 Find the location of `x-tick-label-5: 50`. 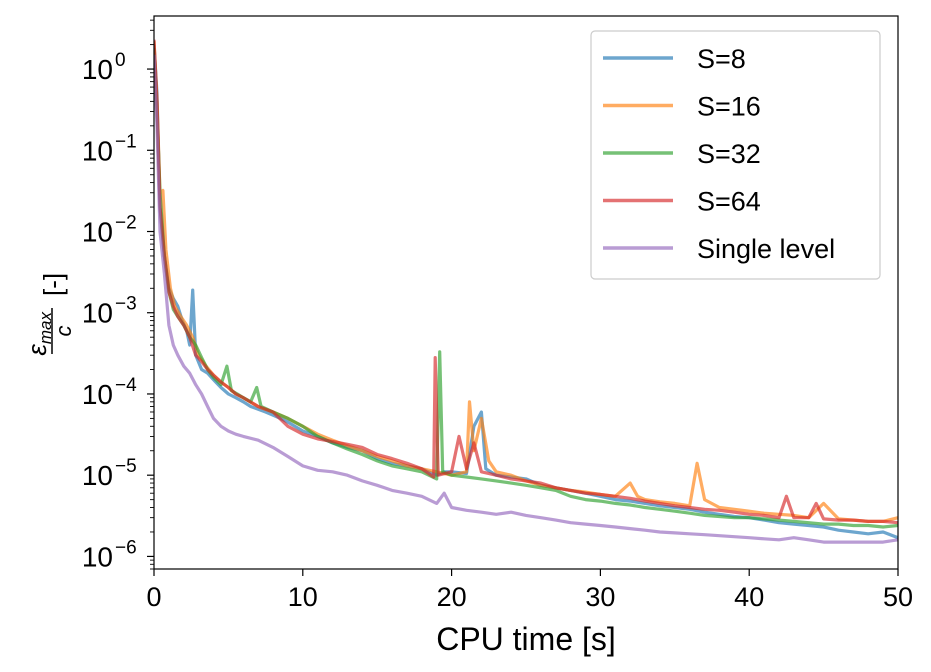

x-tick-label-5: 50 is located at coordinates (898, 597).